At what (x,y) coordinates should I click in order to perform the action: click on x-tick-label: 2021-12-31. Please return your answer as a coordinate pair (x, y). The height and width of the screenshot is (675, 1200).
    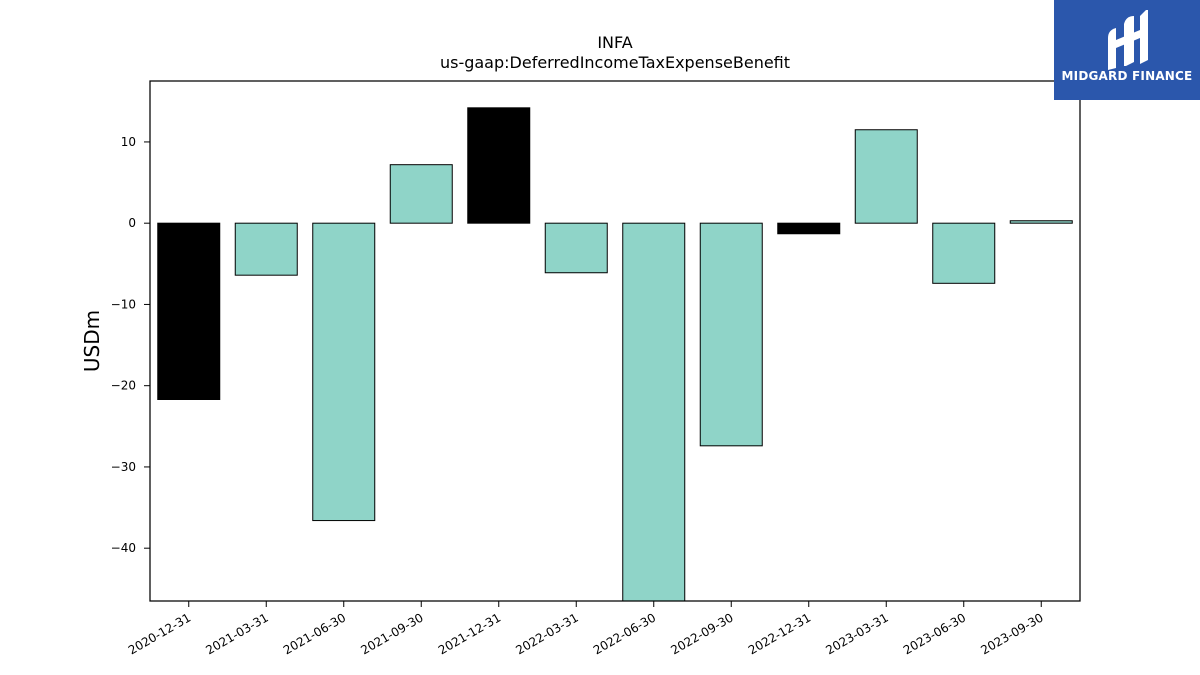
    Looking at the image, I should click on (469, 633).